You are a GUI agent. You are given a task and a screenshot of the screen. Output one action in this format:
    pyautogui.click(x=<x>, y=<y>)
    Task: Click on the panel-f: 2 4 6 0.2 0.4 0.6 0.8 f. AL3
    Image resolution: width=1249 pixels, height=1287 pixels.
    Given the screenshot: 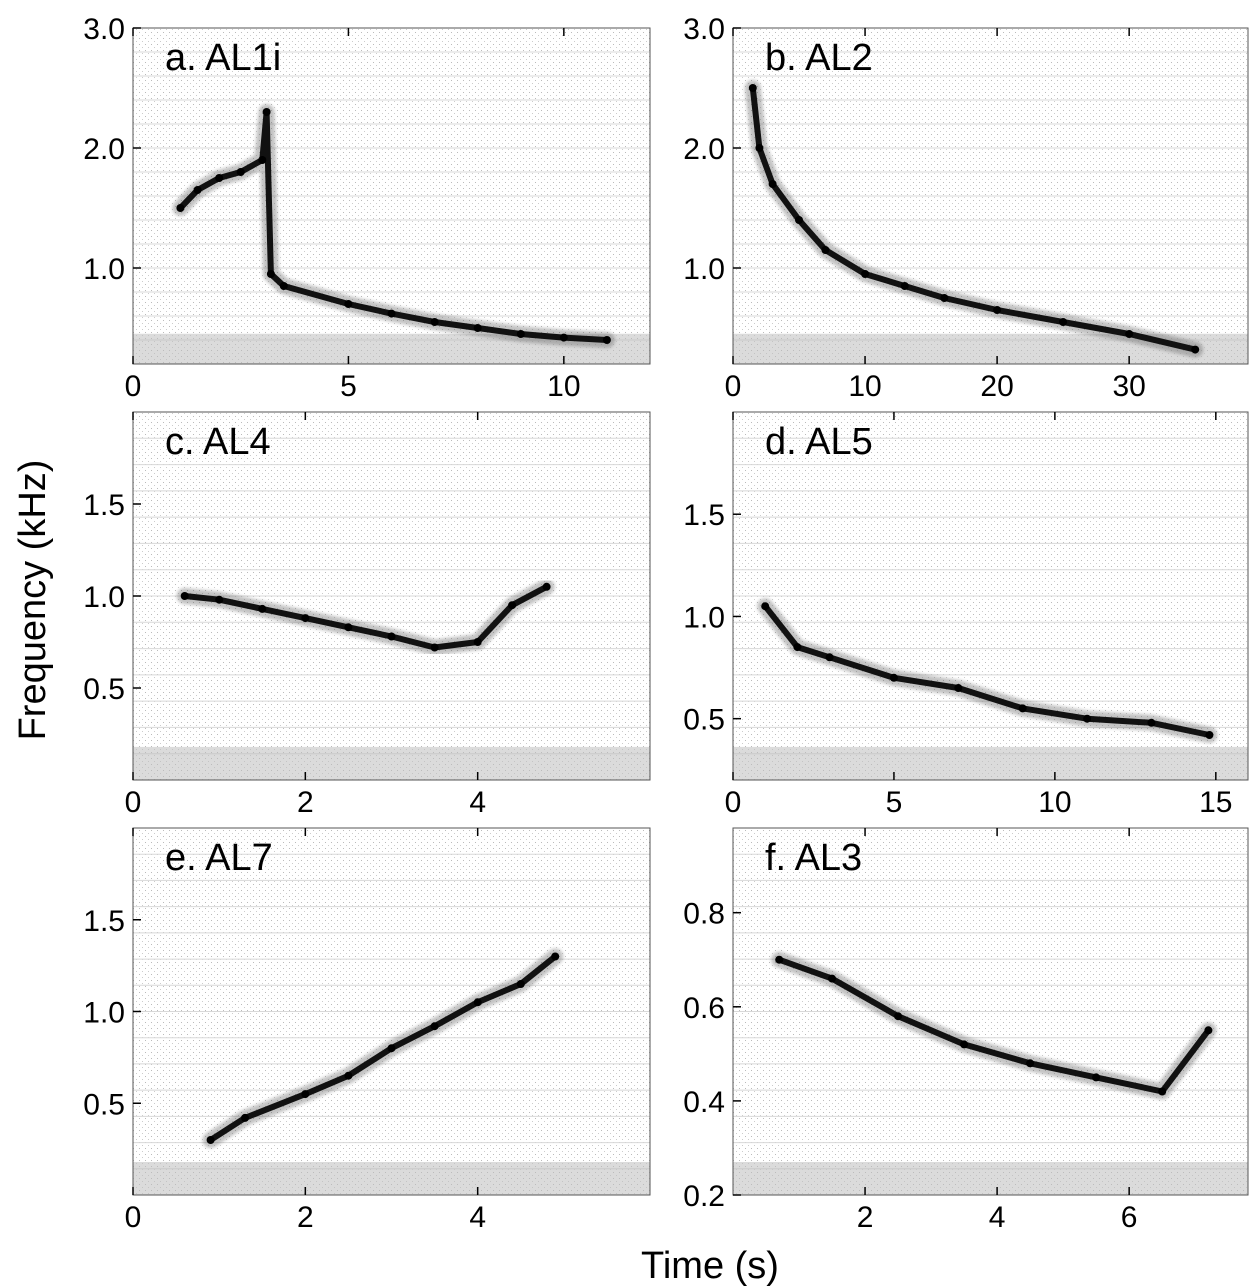 What is the action you would take?
    pyautogui.click(x=966, y=1030)
    